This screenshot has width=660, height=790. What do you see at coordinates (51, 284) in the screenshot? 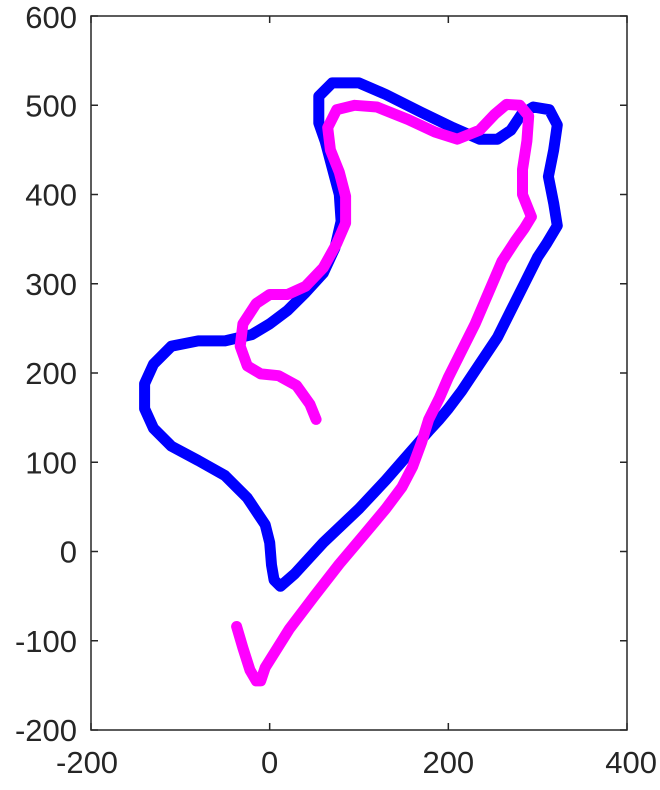
I see `y-tick-label-5: 300` at bounding box center [51, 284].